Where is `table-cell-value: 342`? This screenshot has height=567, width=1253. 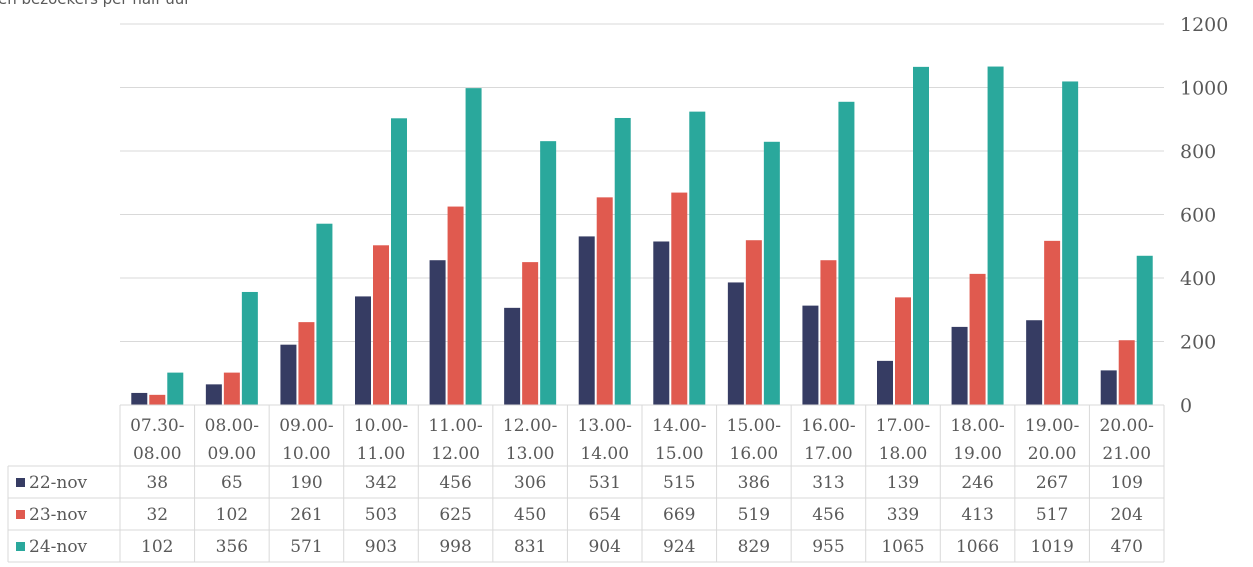
table-cell-value: 342 is located at coordinates (381, 483).